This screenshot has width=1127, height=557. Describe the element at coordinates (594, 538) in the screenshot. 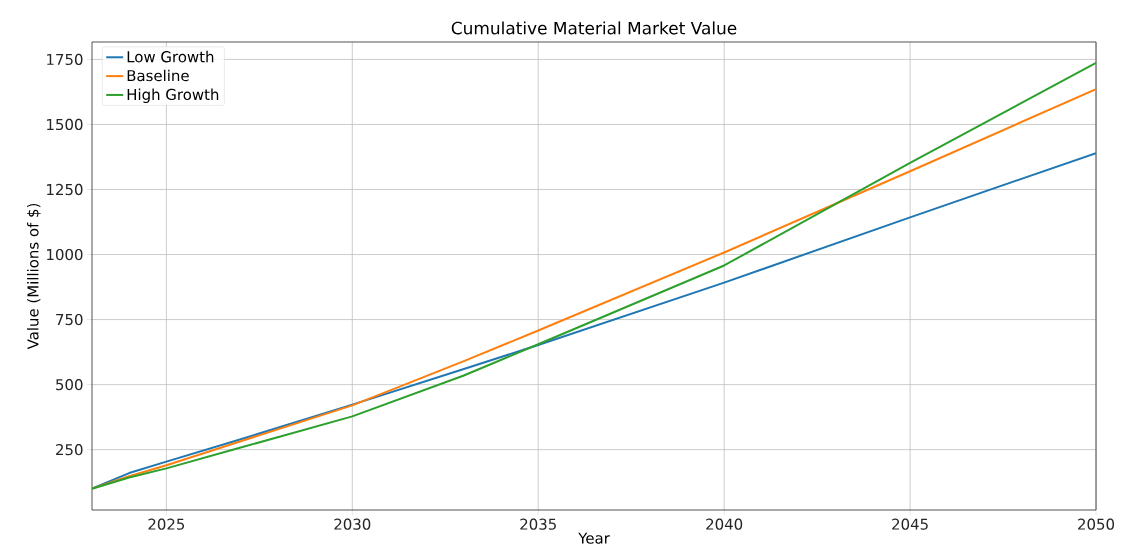

I see `x-axis-title: Year` at that location.